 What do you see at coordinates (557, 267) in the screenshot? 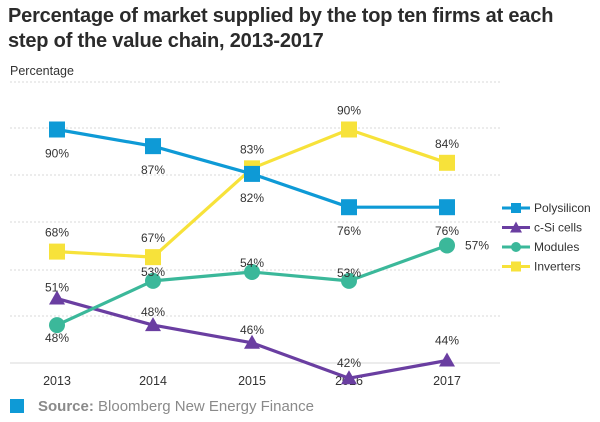
I see `legend-label: Inverters` at bounding box center [557, 267].